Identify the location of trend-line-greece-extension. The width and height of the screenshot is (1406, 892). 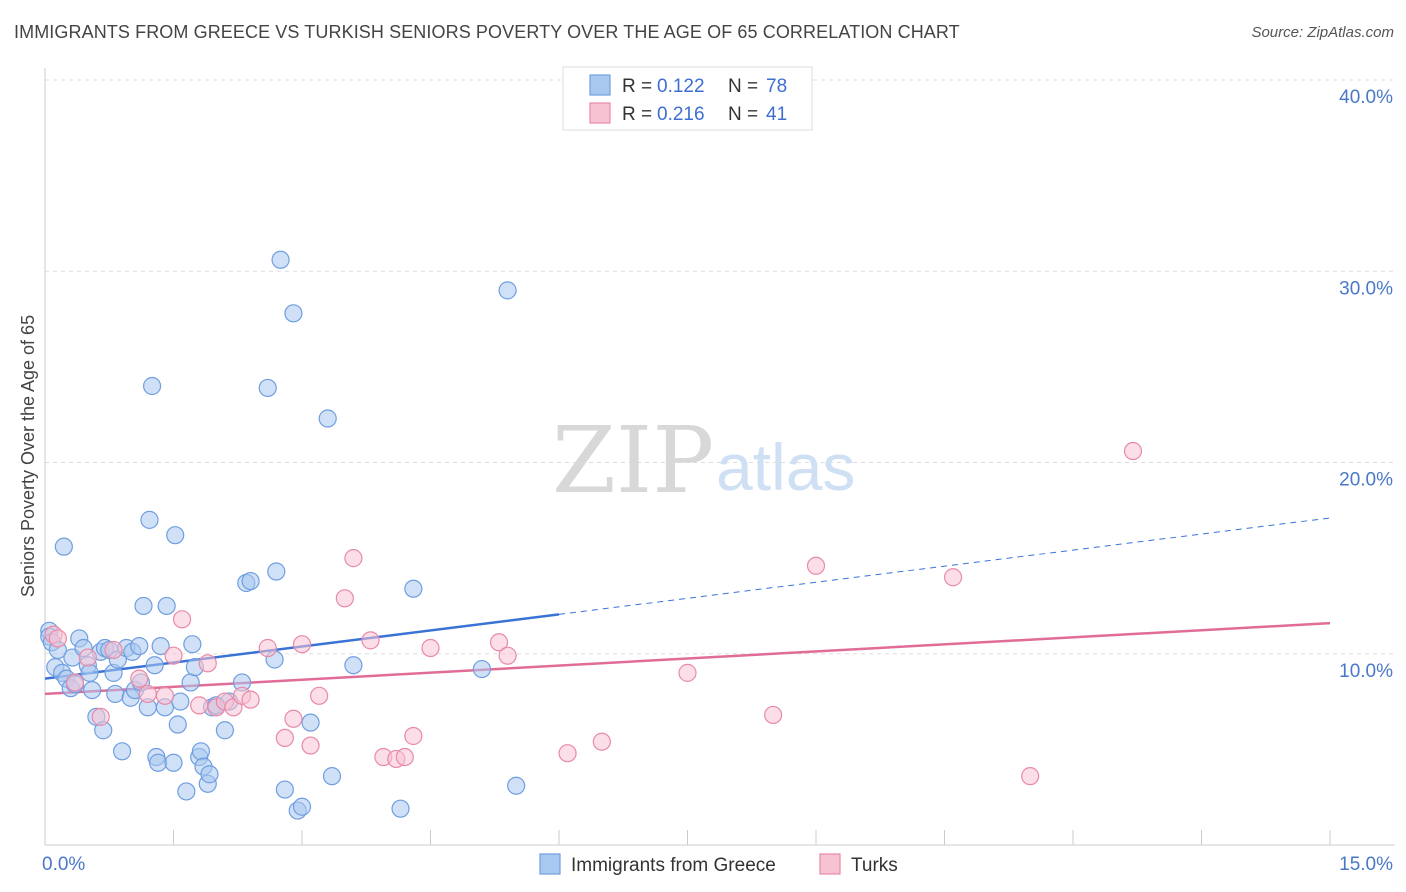
(944, 566).